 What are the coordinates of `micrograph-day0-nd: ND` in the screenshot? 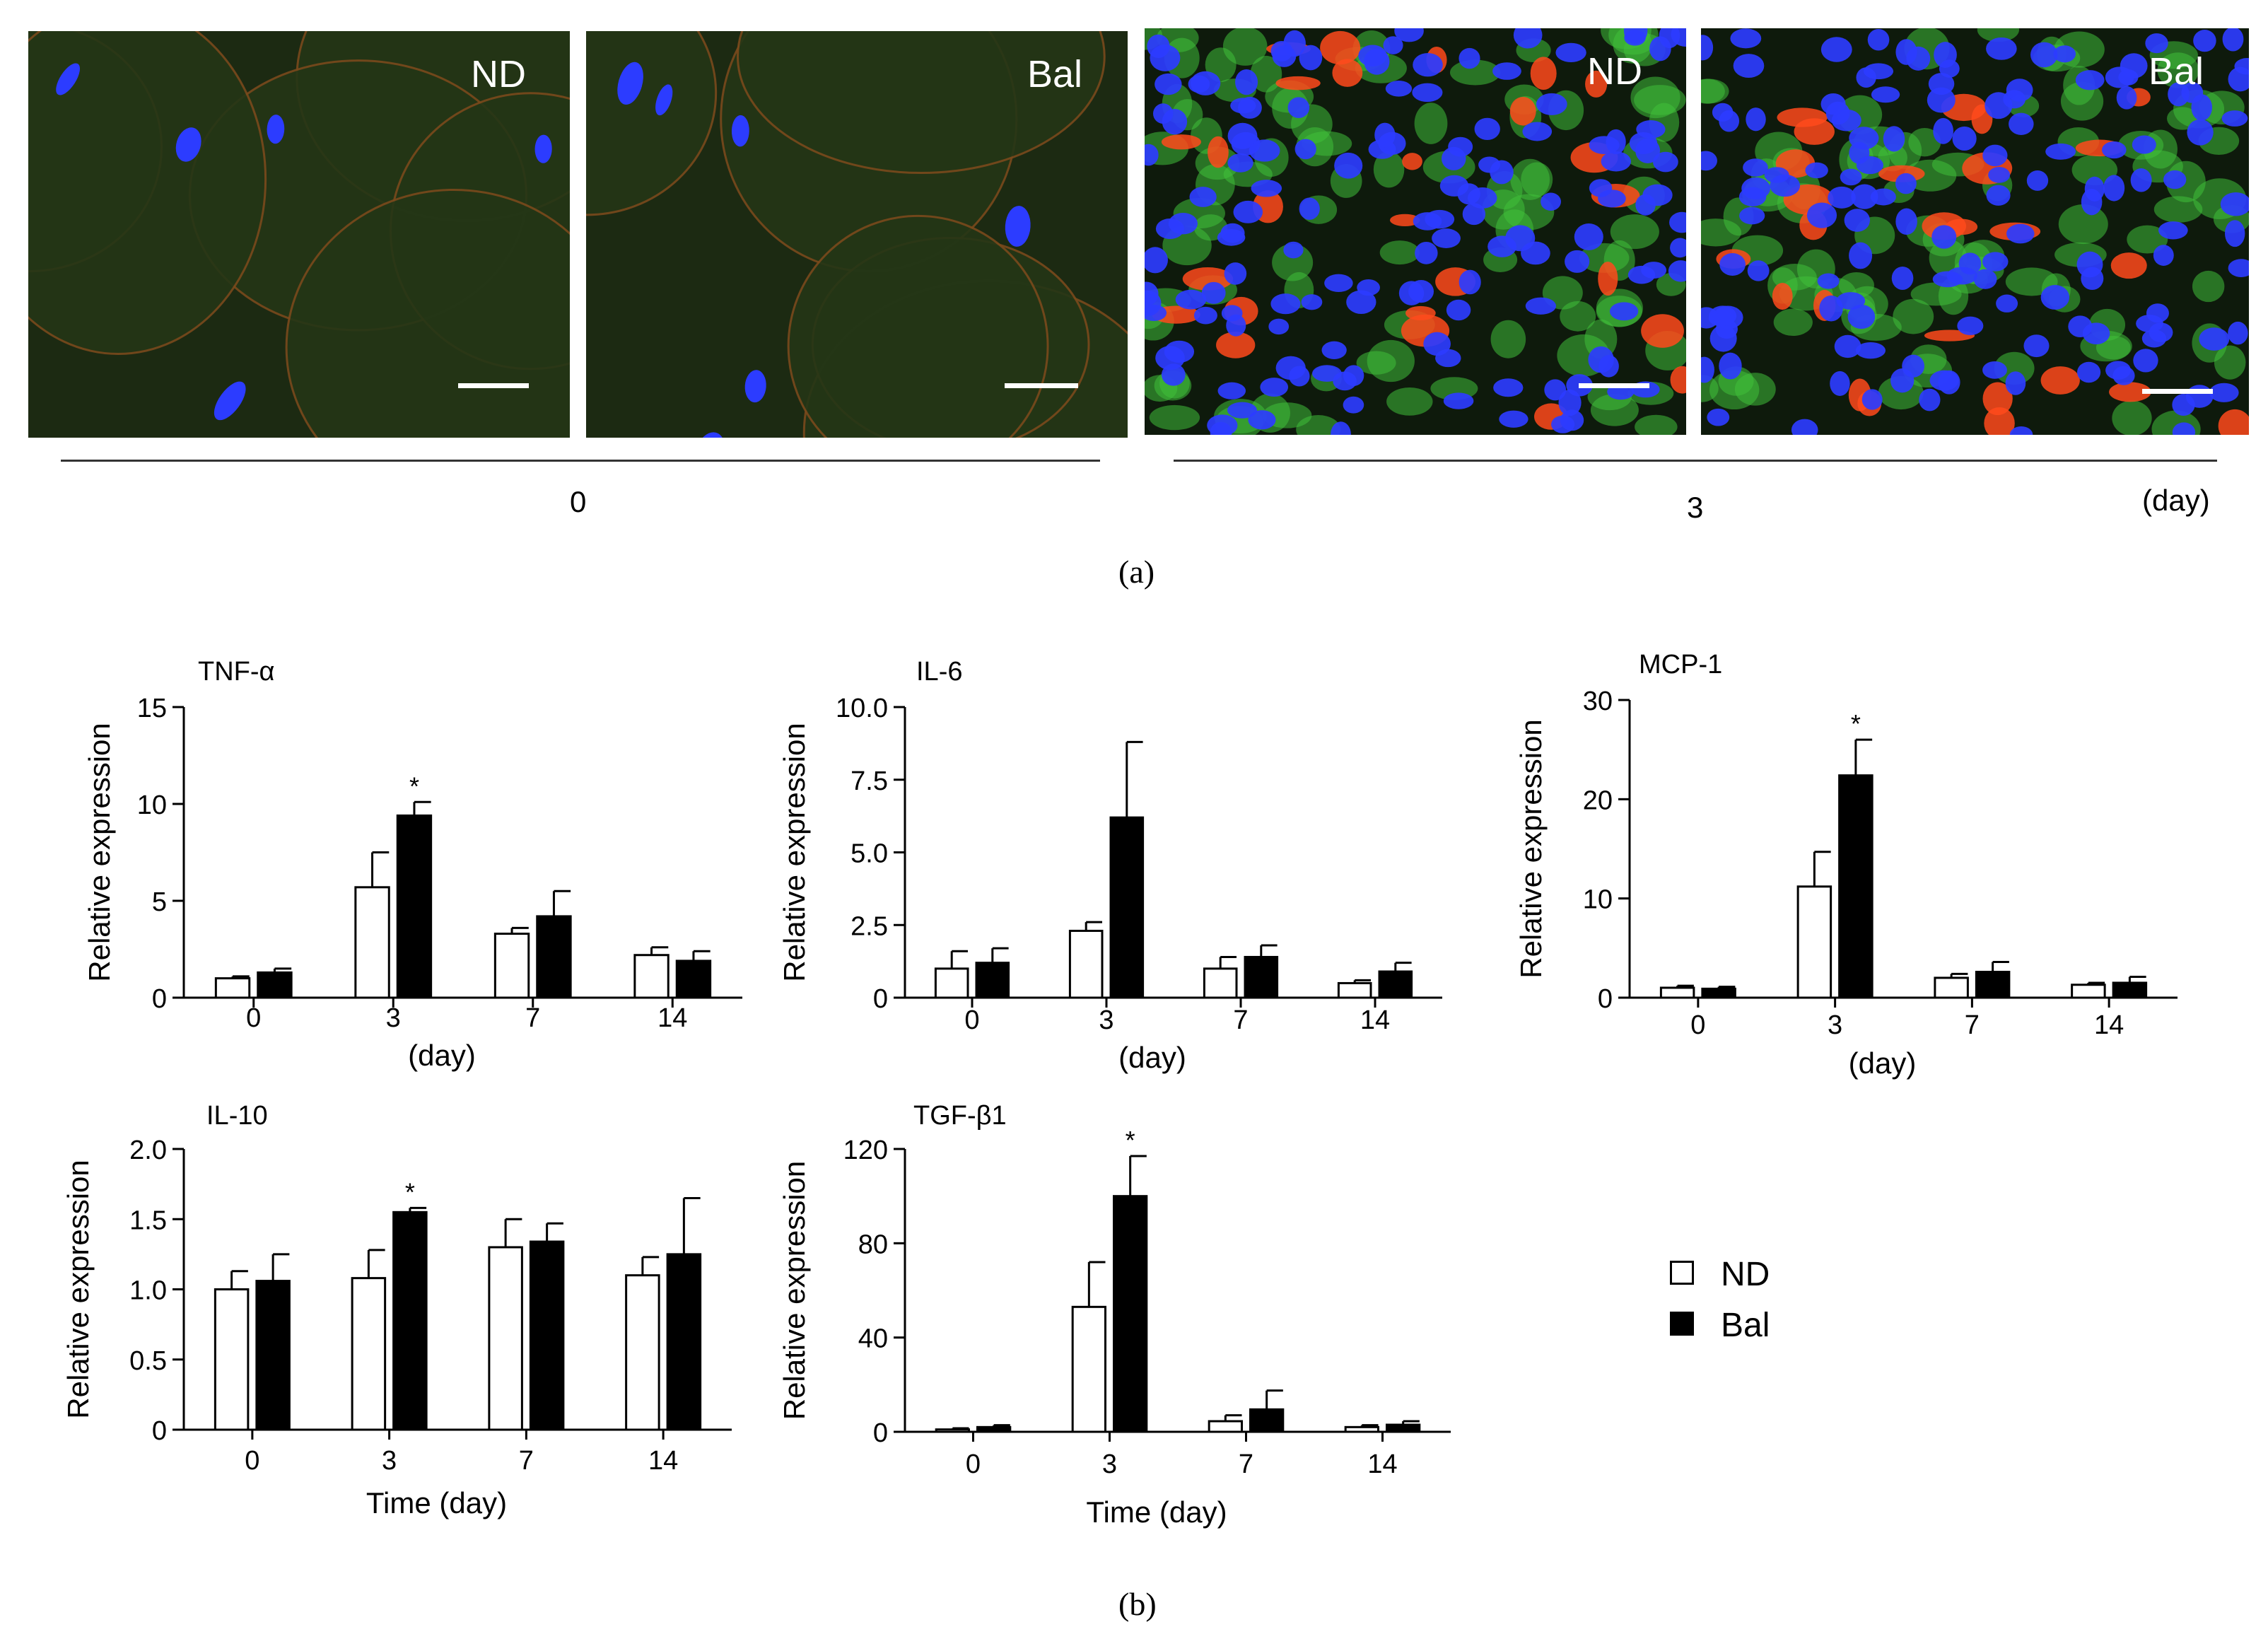 It's located at (299, 234).